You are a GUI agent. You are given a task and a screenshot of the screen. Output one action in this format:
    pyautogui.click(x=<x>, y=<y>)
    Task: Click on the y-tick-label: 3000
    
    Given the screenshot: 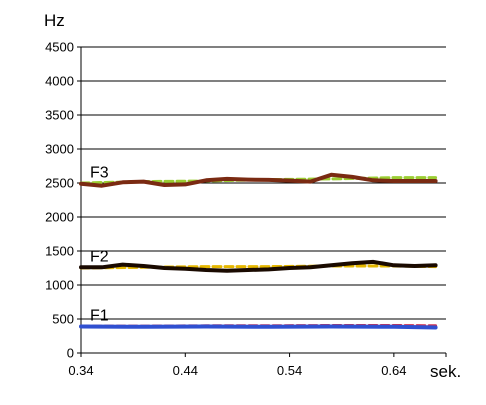 What is the action you would take?
    pyautogui.click(x=59, y=149)
    